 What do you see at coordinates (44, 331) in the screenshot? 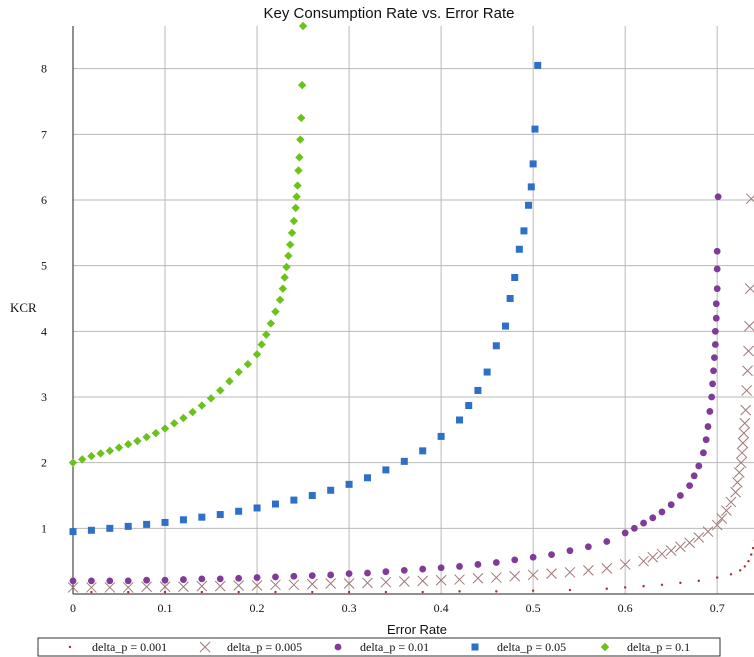
I see `y-tick-label: 4` at bounding box center [44, 331].